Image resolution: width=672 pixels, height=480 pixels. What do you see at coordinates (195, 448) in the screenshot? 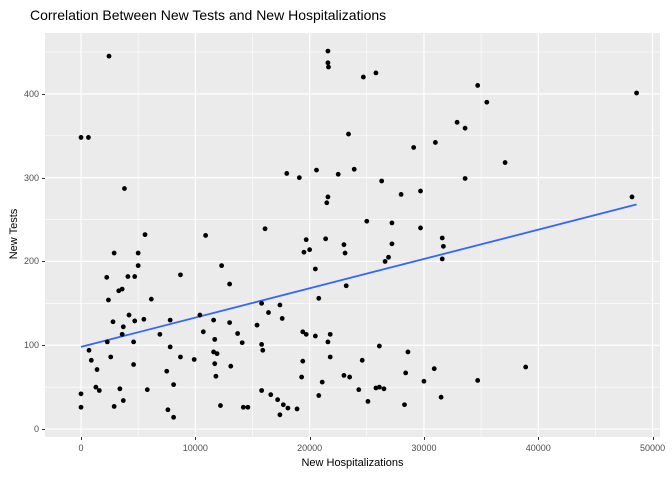
I see `x-axis-tick-label: 10000` at bounding box center [195, 448].